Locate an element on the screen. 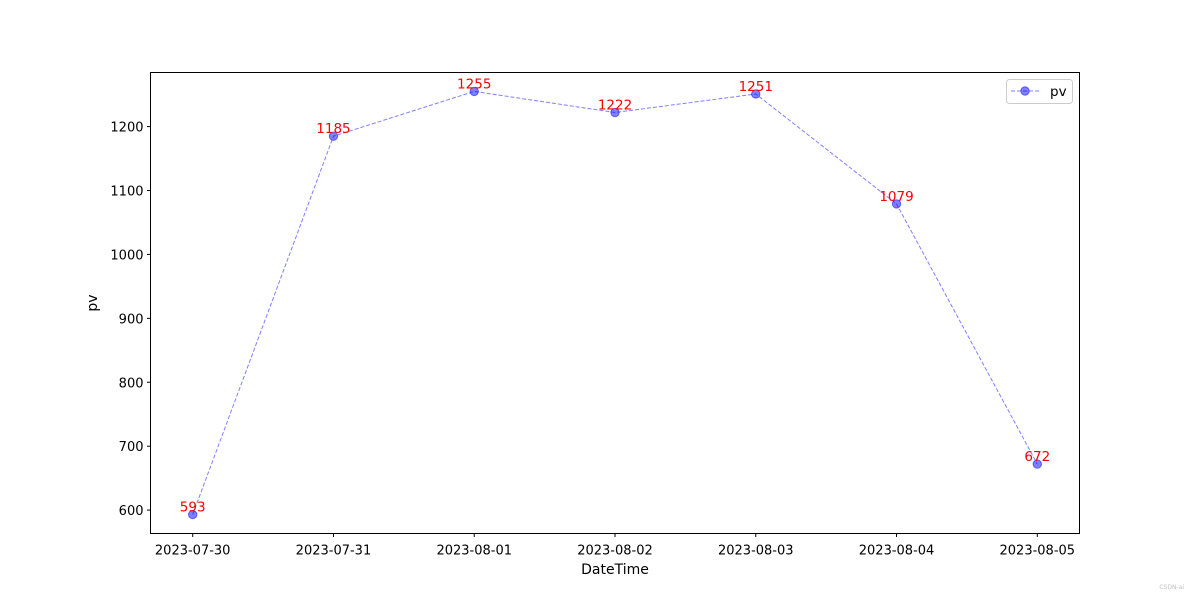  y-tick-label: 1100 is located at coordinates (126, 191).